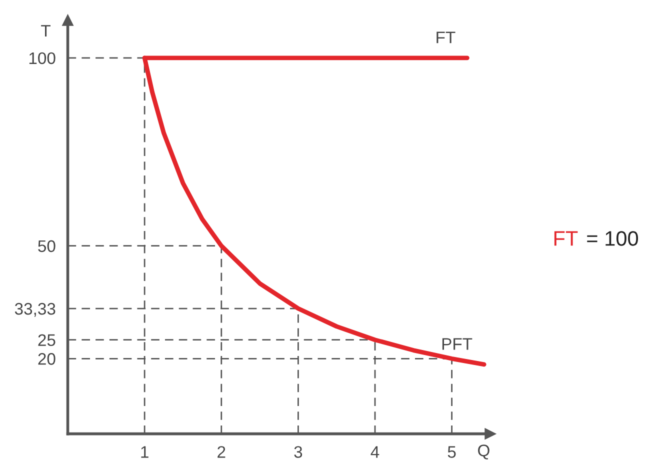 The image size is (658, 462). I want to click on y-tick-label: 100, so click(42, 58).